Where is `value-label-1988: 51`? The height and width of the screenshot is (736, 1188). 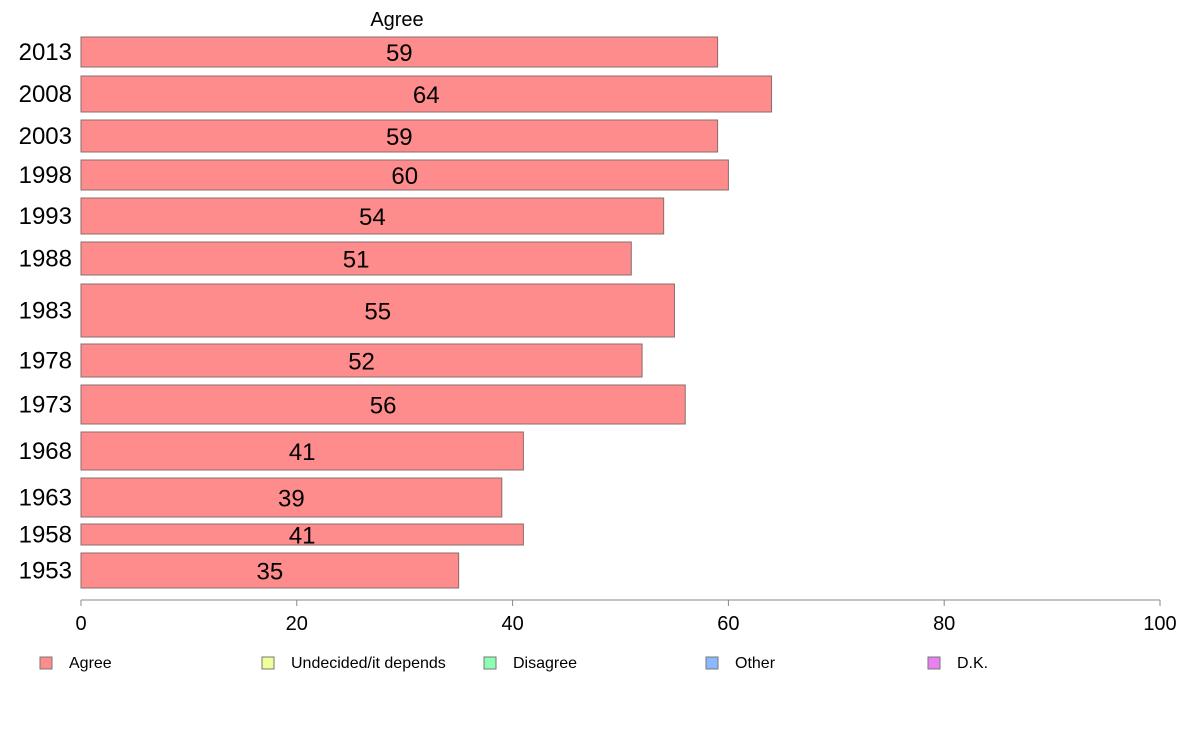 value-label-1988: 51 is located at coordinates (356, 260).